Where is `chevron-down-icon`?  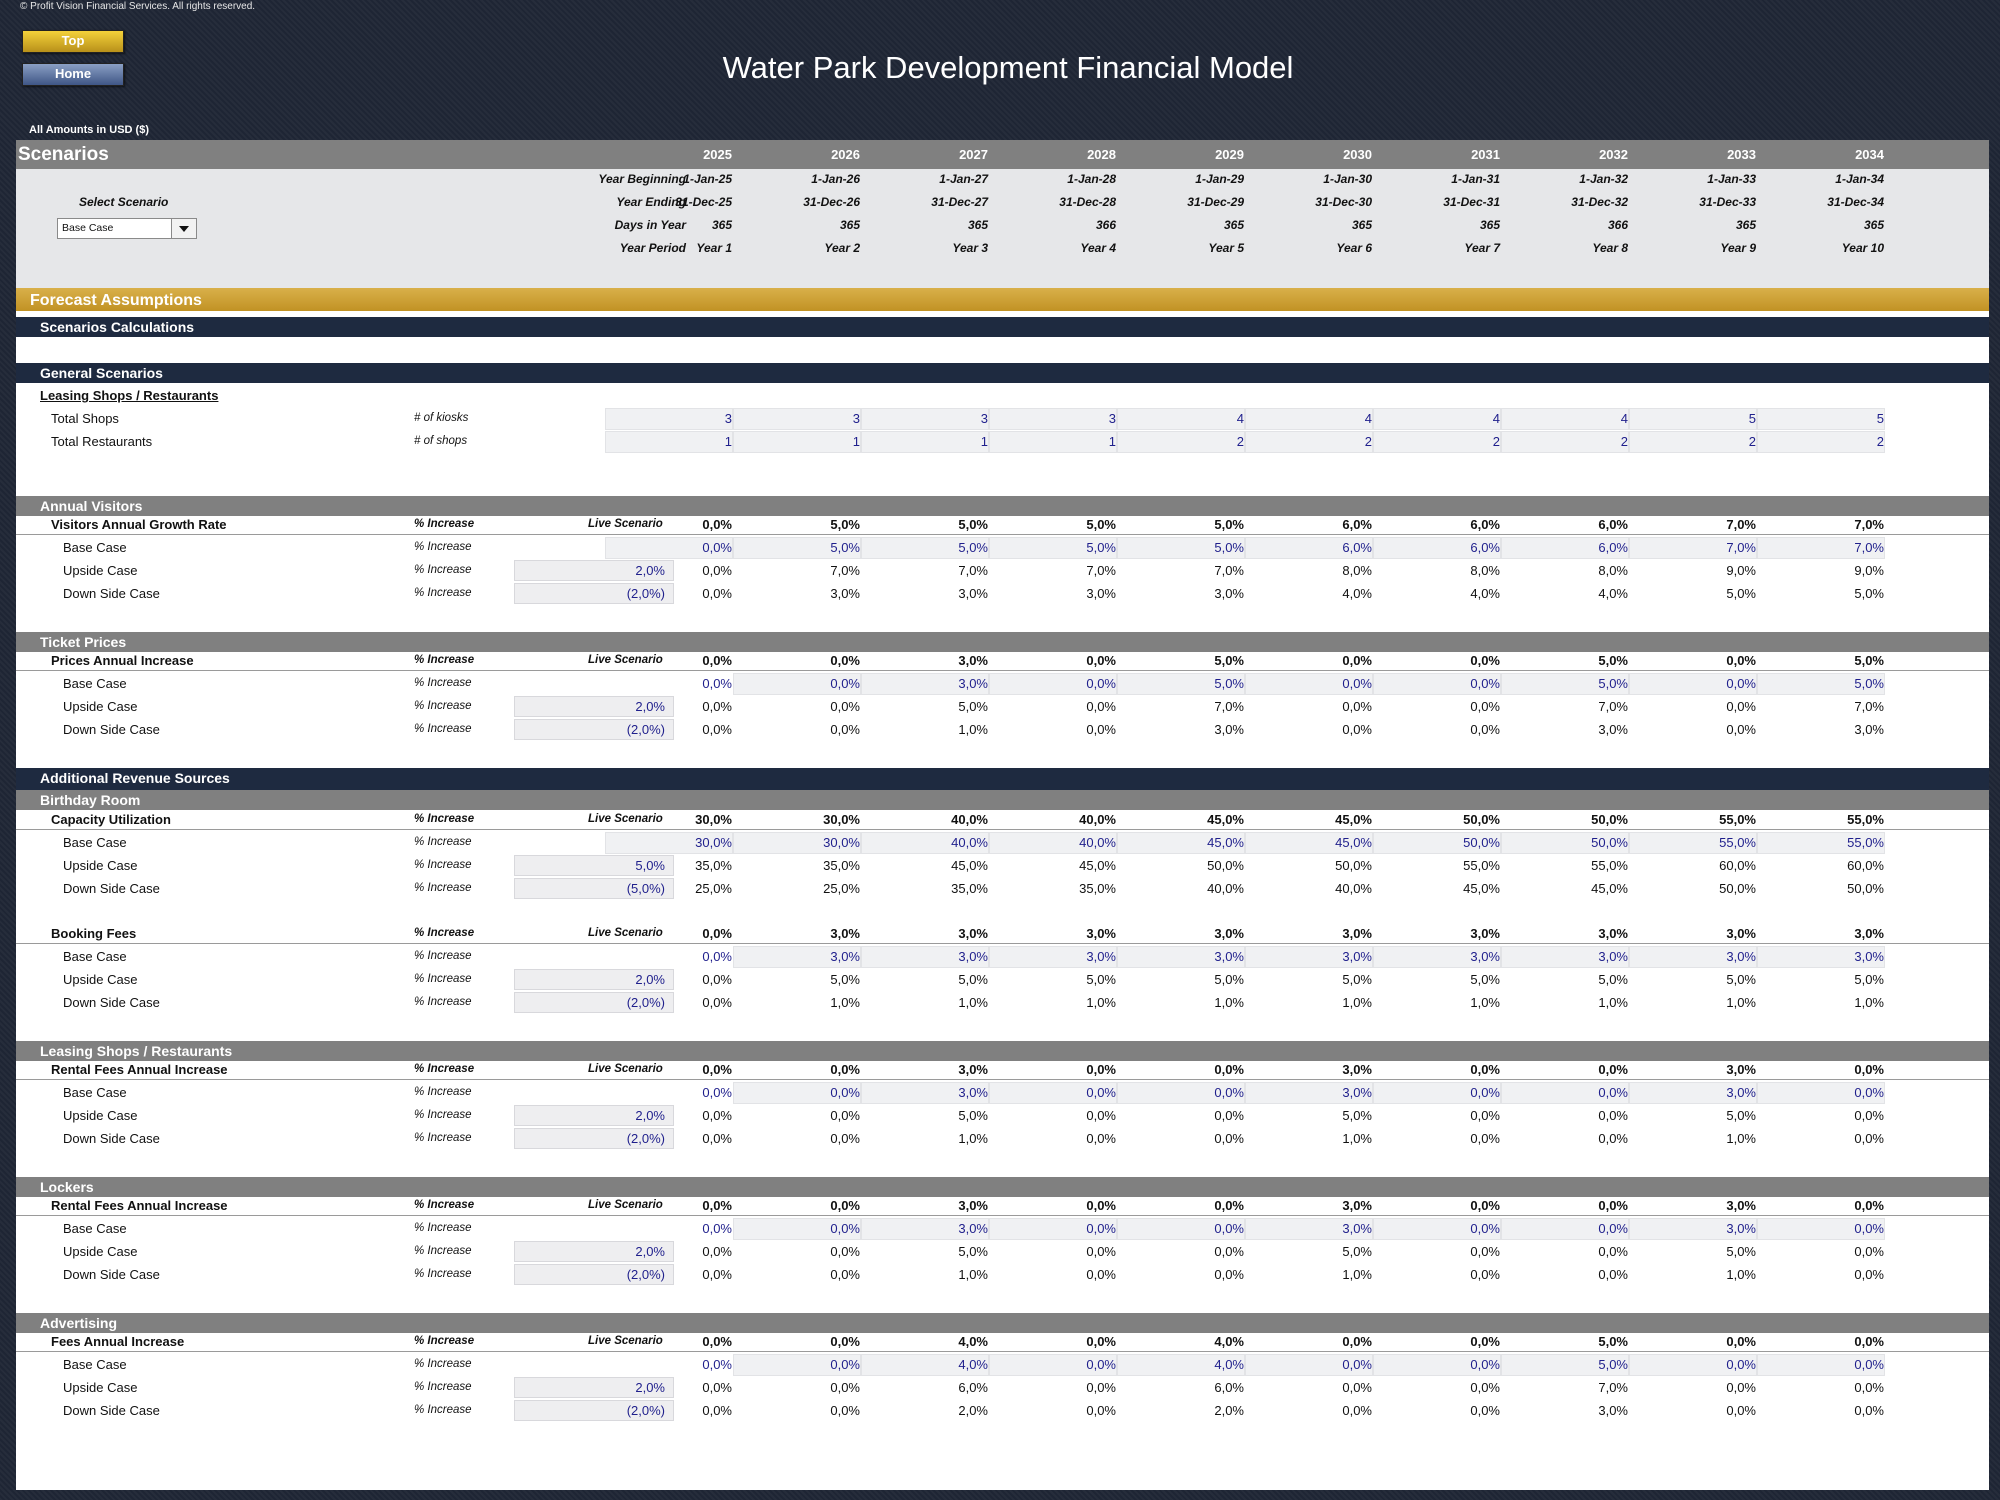
chevron-down-icon is located at coordinates (183, 228).